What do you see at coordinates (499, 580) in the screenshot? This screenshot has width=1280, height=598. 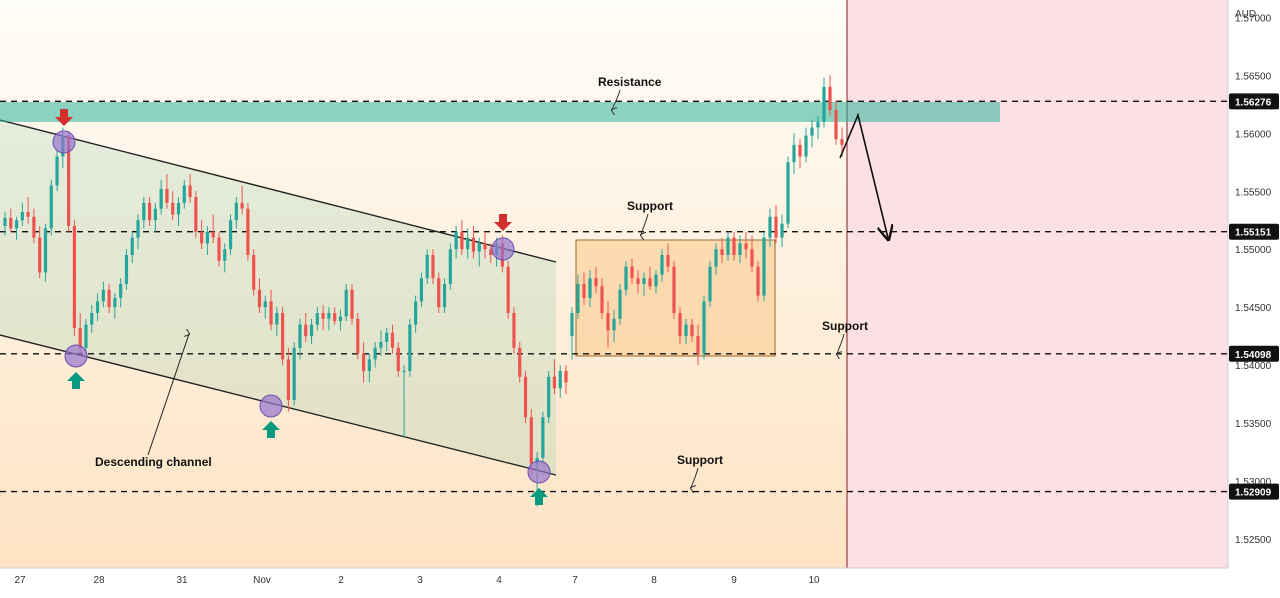 I see `time-tick-label: 4` at bounding box center [499, 580].